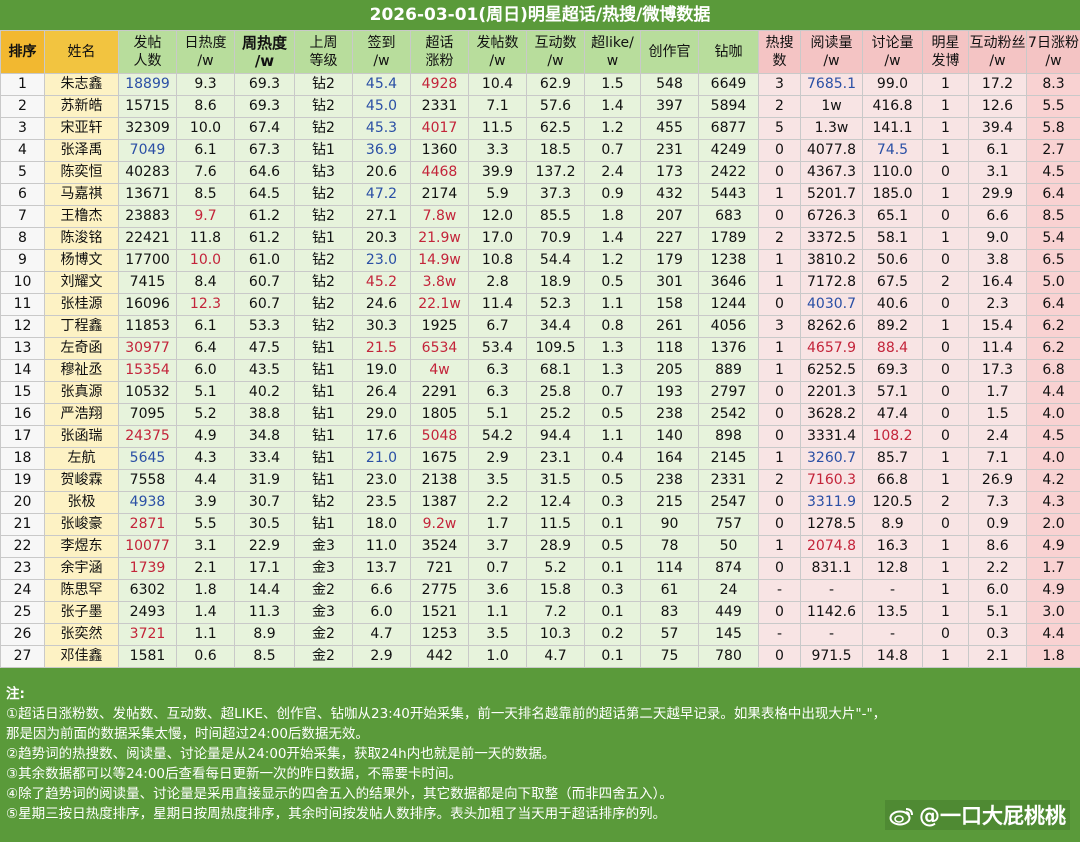 The image size is (1080, 842). What do you see at coordinates (439, 458) in the screenshot?
I see `data-cell: 1675` at bounding box center [439, 458].